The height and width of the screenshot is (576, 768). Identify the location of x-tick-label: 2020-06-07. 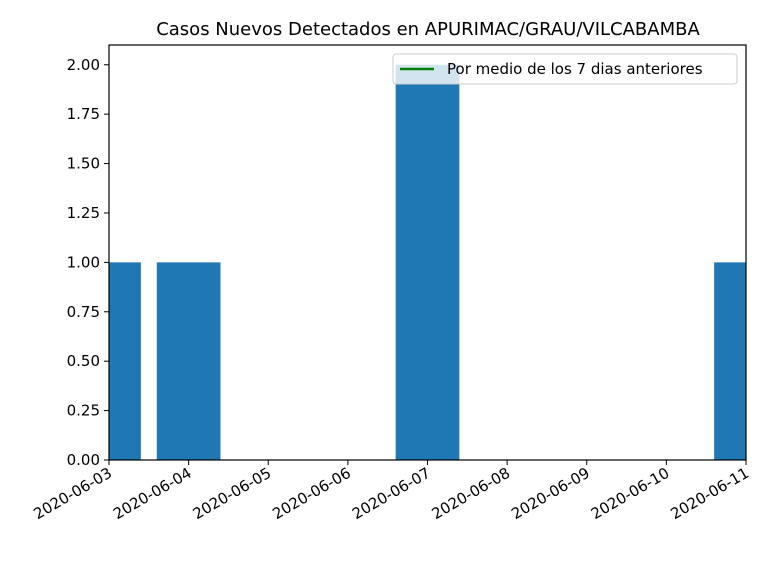
(391, 493).